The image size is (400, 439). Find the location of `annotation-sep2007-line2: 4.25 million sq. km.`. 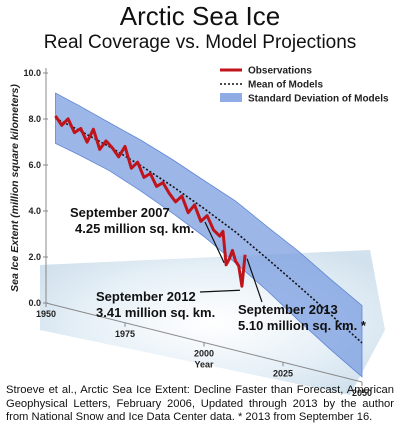

annotation-sep2007-line2: 4.25 million sq. km. is located at coordinates (134, 228).